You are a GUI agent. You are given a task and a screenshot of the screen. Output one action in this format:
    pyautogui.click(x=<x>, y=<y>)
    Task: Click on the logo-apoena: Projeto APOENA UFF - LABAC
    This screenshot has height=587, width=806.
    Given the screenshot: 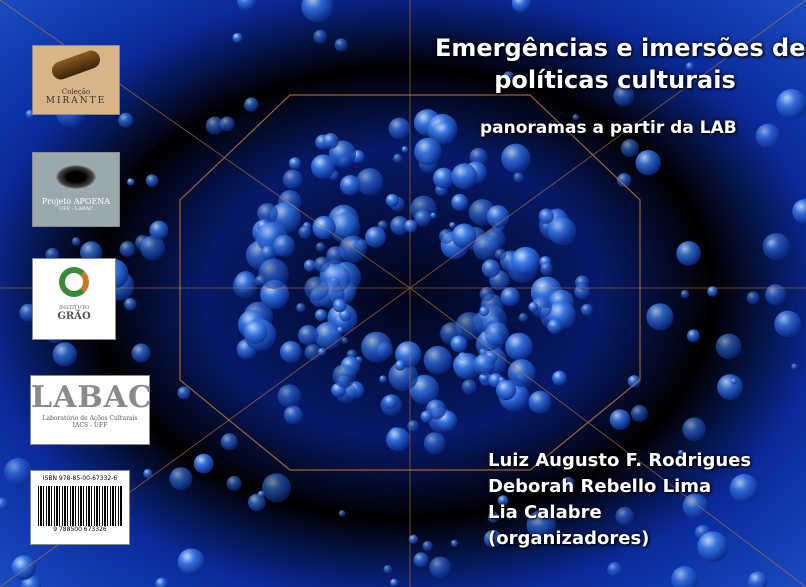 What is the action you would take?
    pyautogui.click(x=76, y=189)
    